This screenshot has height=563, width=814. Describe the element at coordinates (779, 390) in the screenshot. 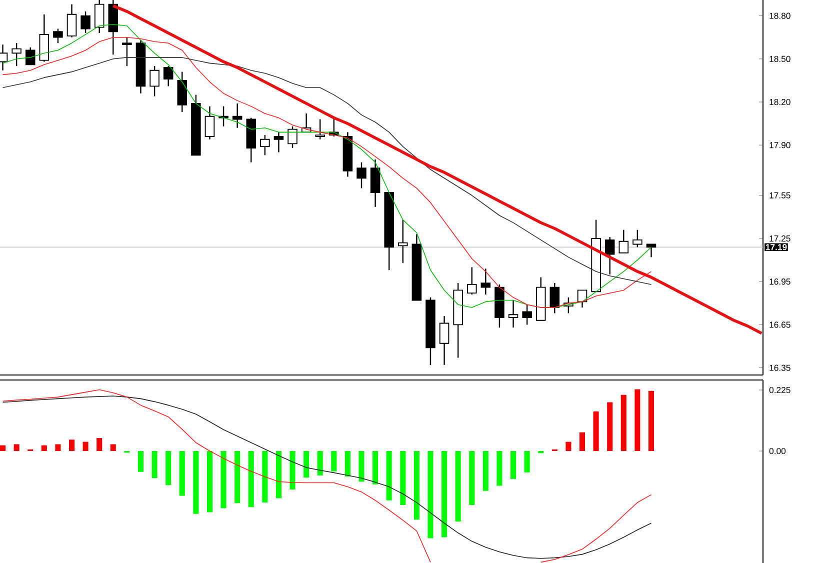

I see `y-tick-label: 0.225` at that location.